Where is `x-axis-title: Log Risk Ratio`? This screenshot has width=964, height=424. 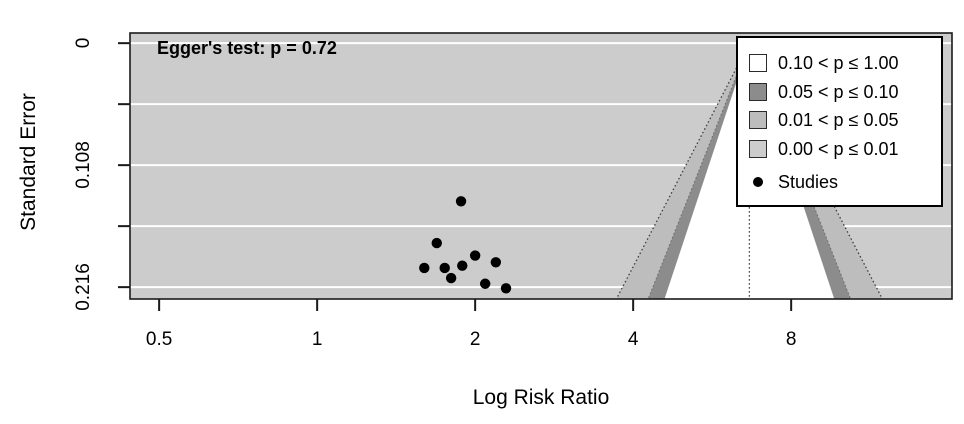 x-axis-title: Log Risk Ratio is located at coordinates (541, 397).